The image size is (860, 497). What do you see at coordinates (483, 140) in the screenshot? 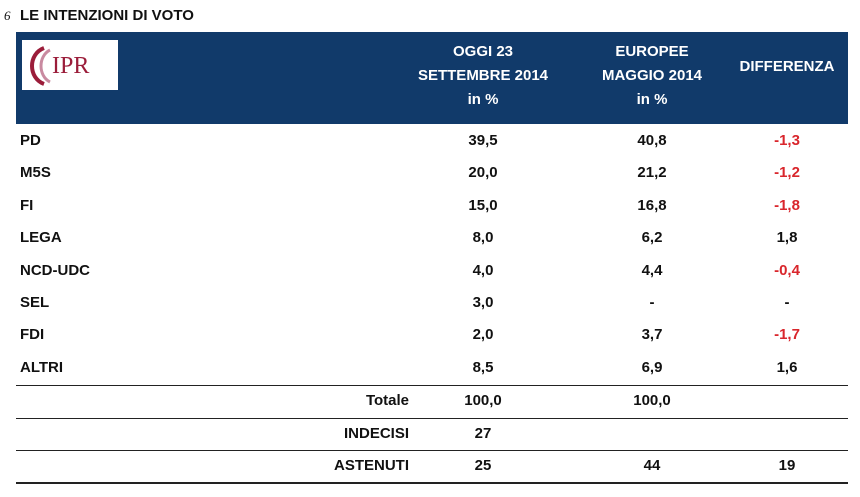
I see `cell: 39,5` at bounding box center [483, 140].